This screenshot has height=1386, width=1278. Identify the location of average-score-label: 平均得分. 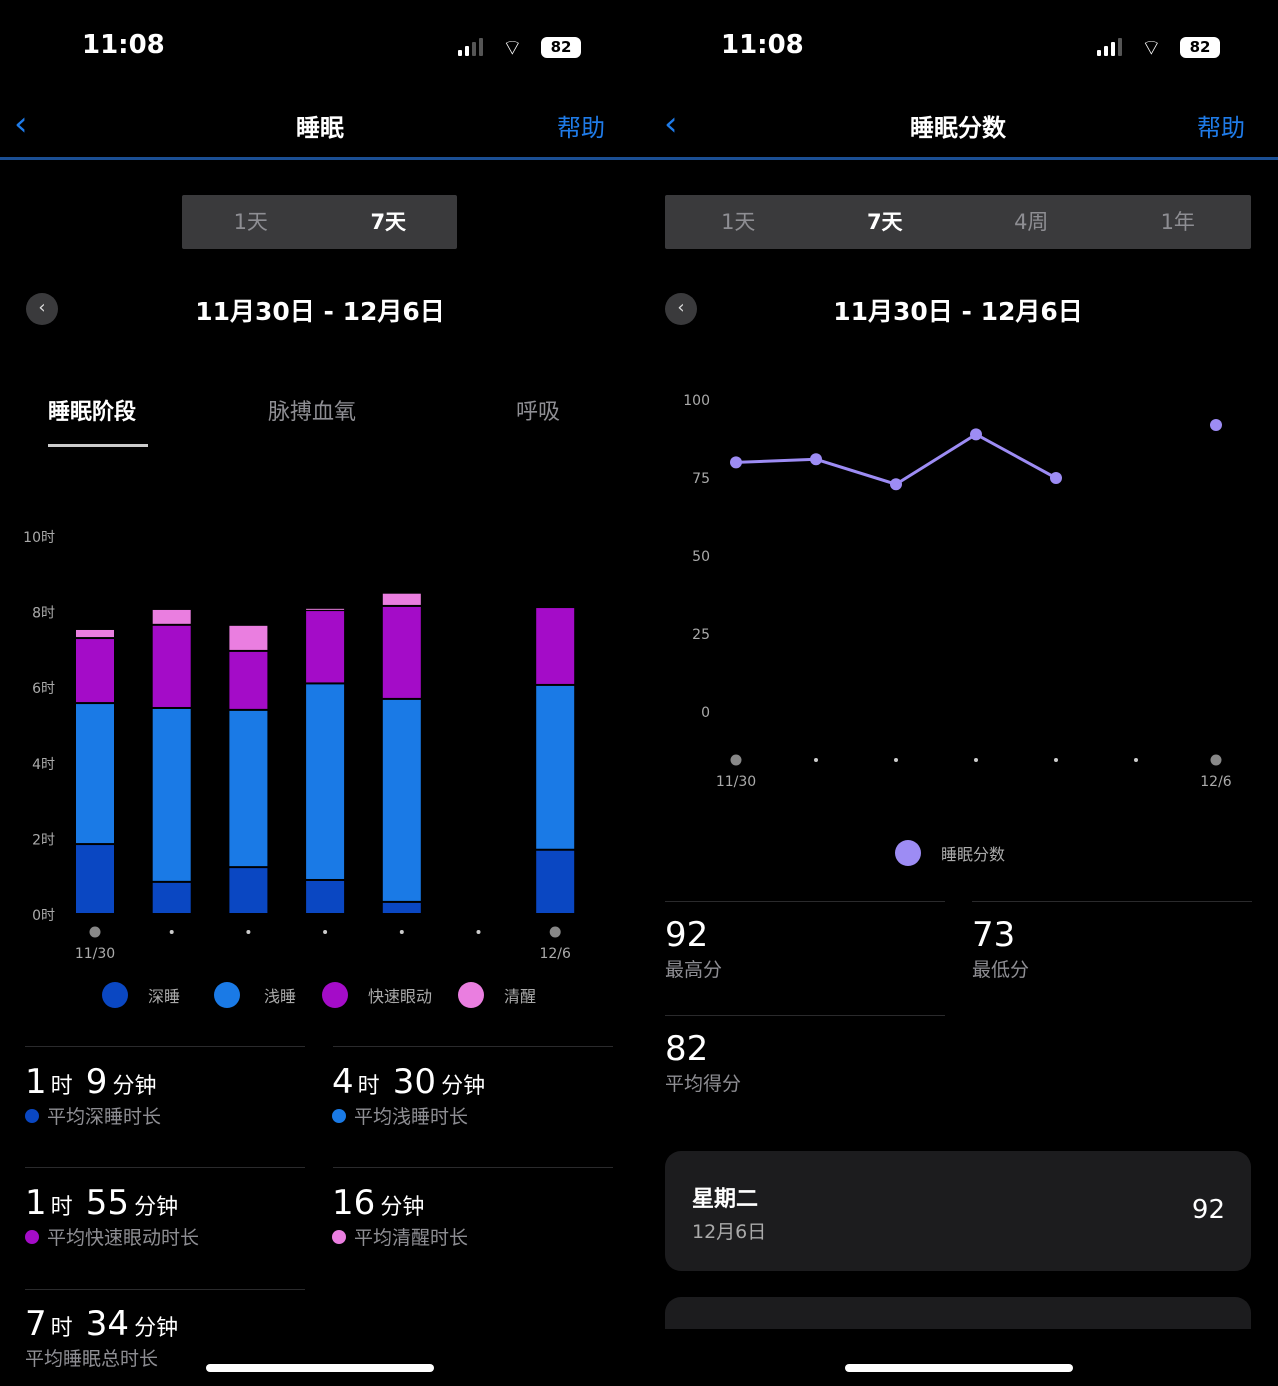
(703, 1084).